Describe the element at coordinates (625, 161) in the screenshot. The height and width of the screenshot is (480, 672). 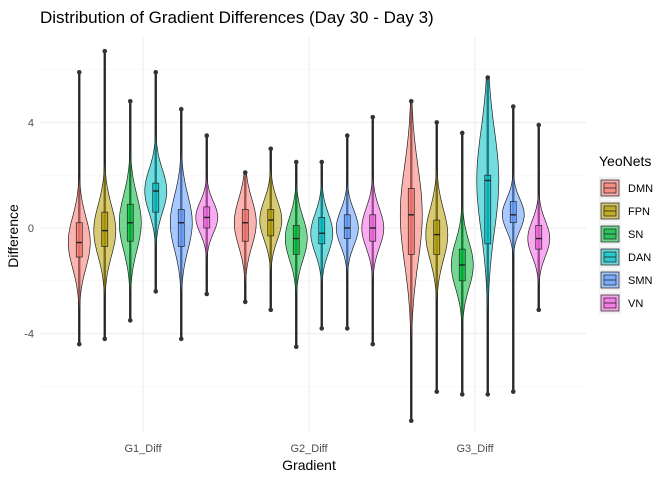
I see `legend-title: YeoNets` at that location.